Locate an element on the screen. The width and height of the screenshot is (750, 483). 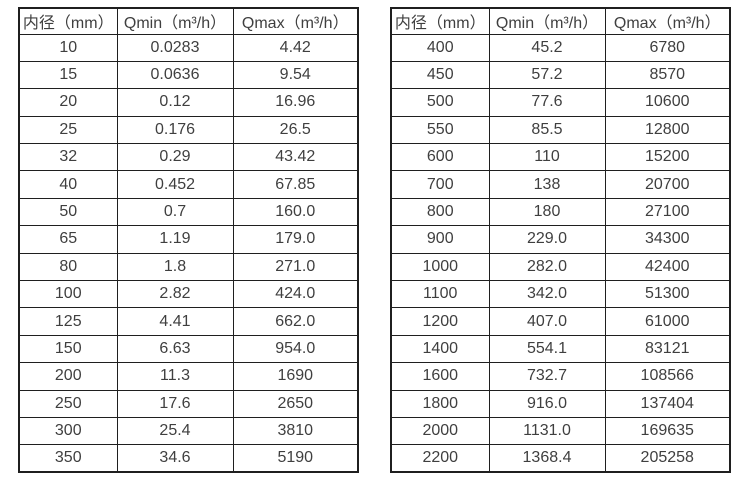
table-cell: 4.42 is located at coordinates (295, 47).